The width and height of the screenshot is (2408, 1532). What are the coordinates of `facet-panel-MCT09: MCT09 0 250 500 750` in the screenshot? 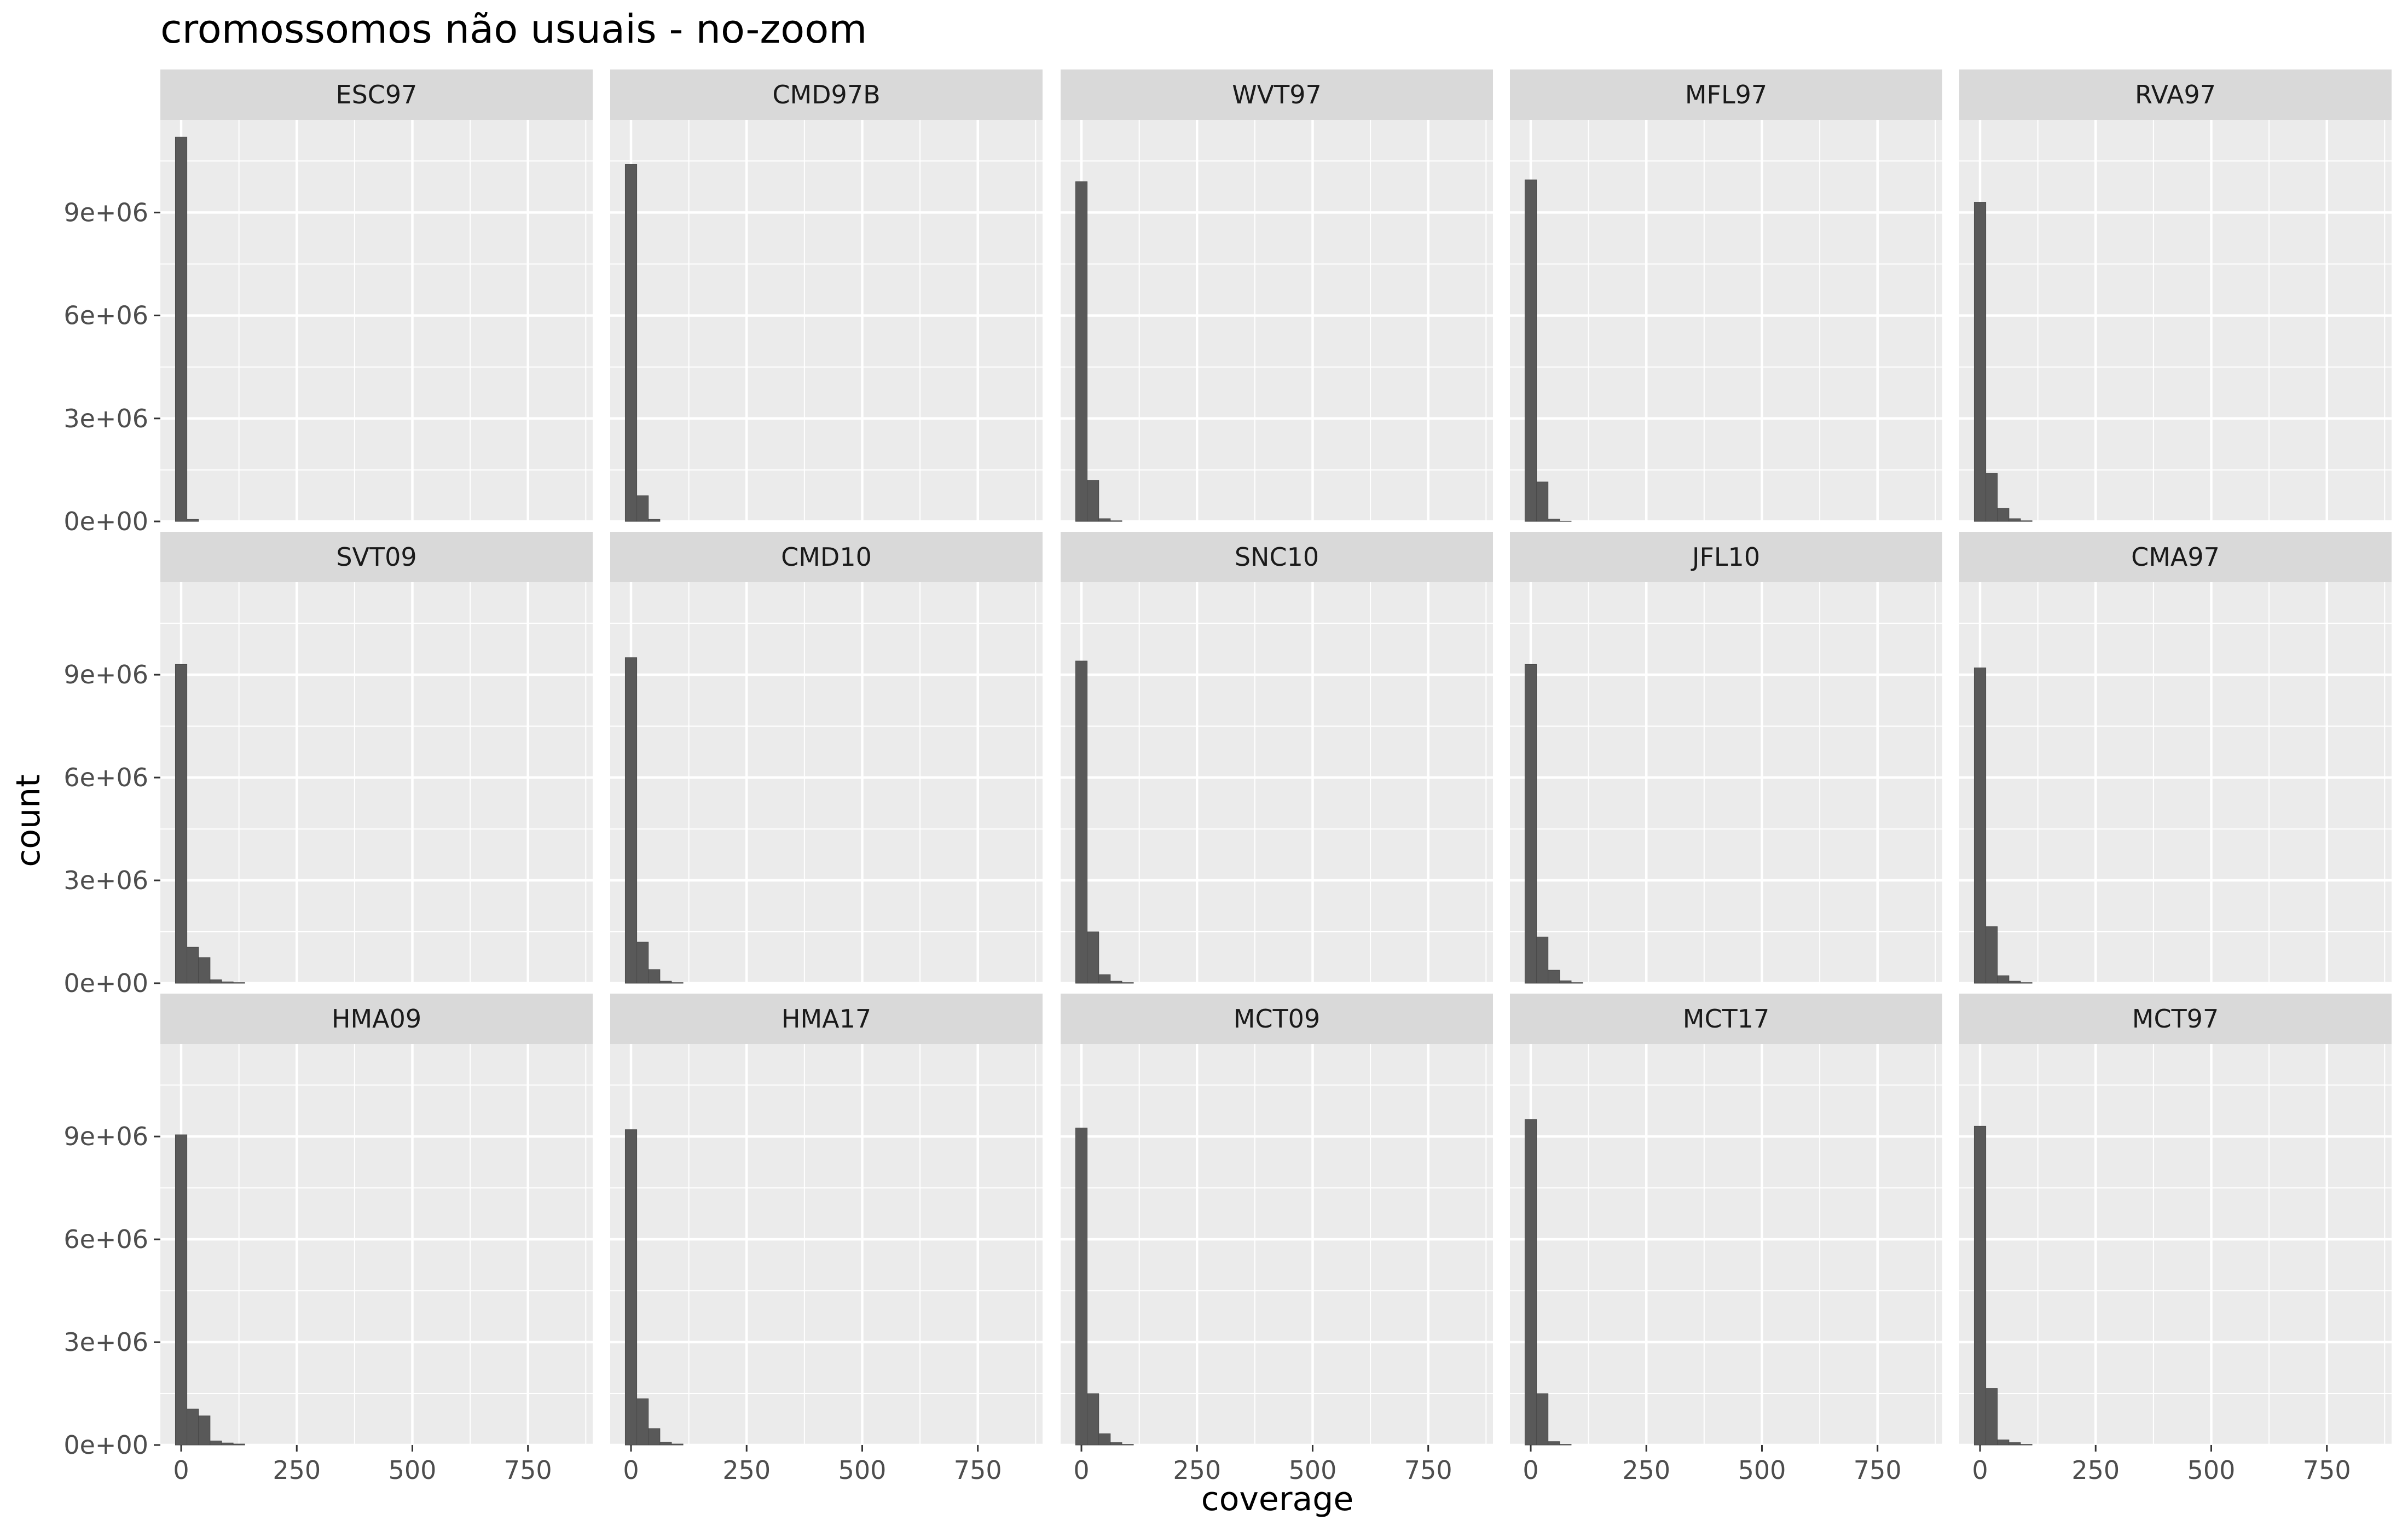 It's located at (1277, 1239).